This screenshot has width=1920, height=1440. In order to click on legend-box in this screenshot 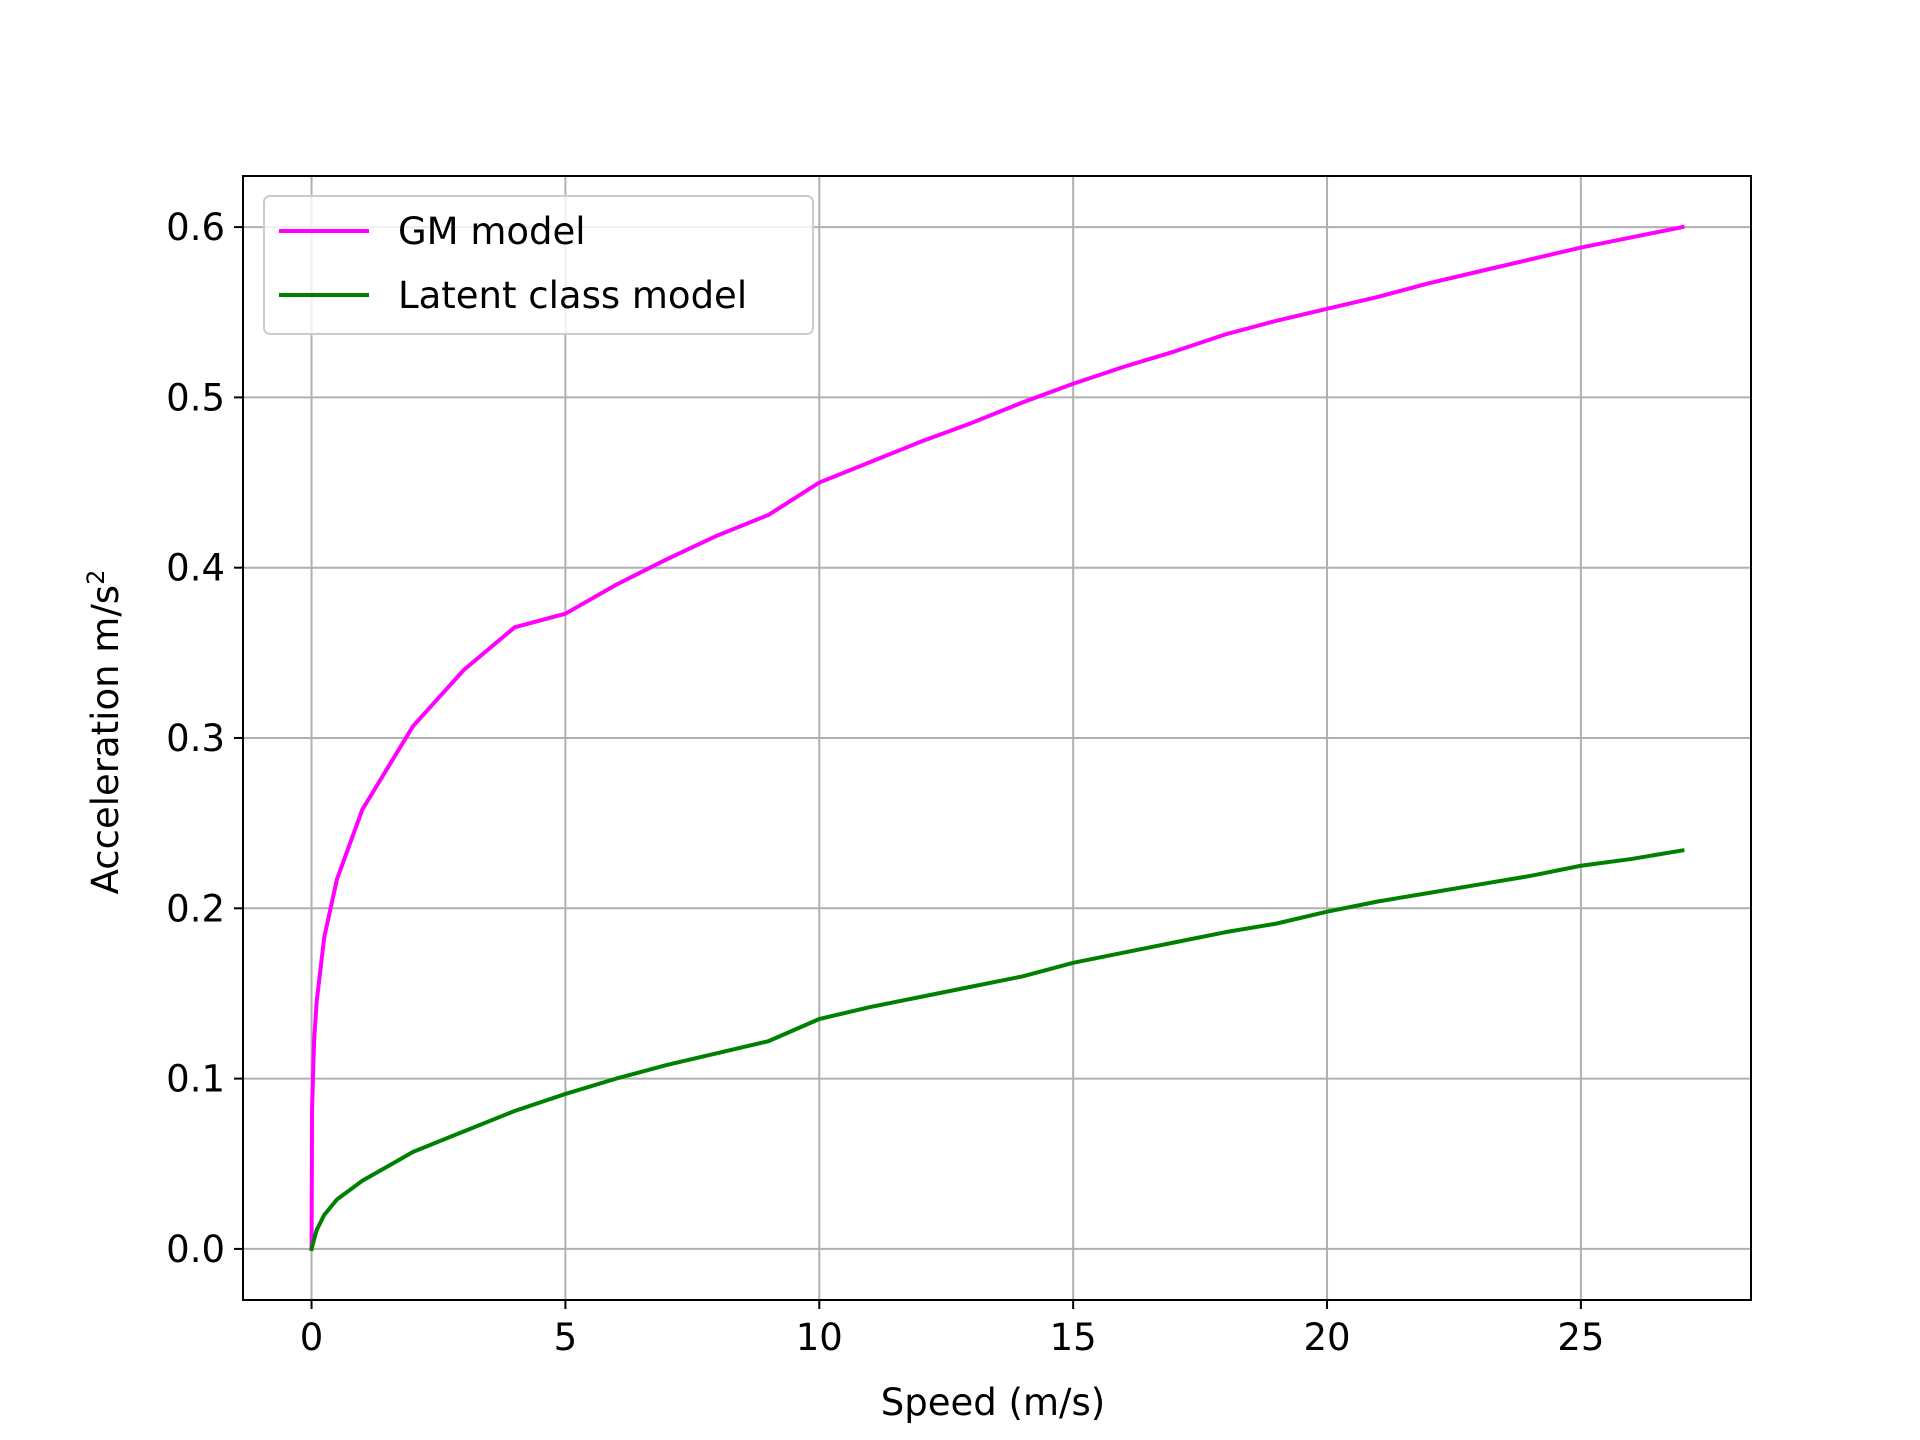, I will do `click(538, 265)`.